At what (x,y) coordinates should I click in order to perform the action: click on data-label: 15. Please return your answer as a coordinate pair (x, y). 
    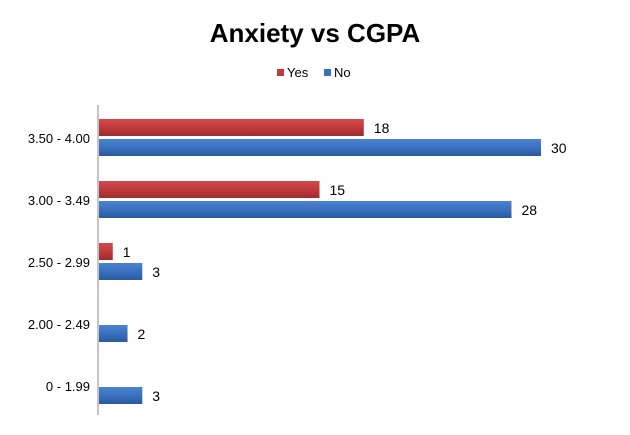
    Looking at the image, I should click on (338, 190).